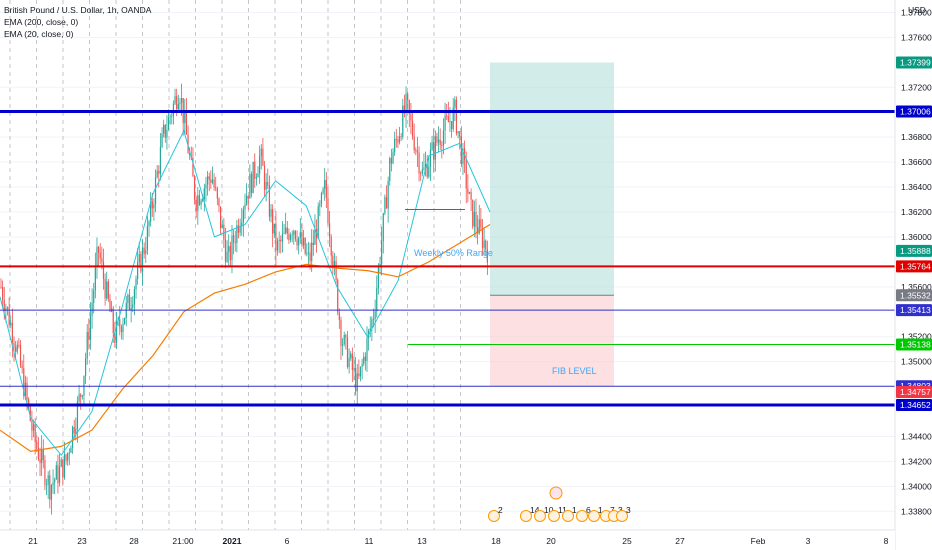  I want to click on ema200-legend: EMA (200, close, 0), so click(41, 22).